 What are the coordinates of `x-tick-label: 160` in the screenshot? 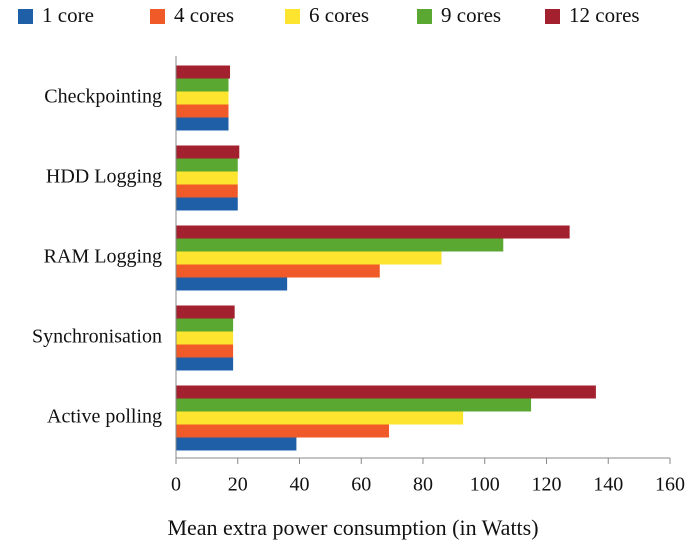 It's located at (670, 485).